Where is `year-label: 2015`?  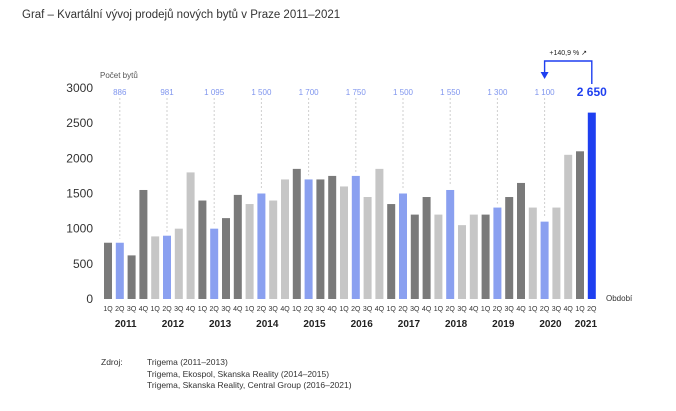 year-label: 2015 is located at coordinates (314, 324).